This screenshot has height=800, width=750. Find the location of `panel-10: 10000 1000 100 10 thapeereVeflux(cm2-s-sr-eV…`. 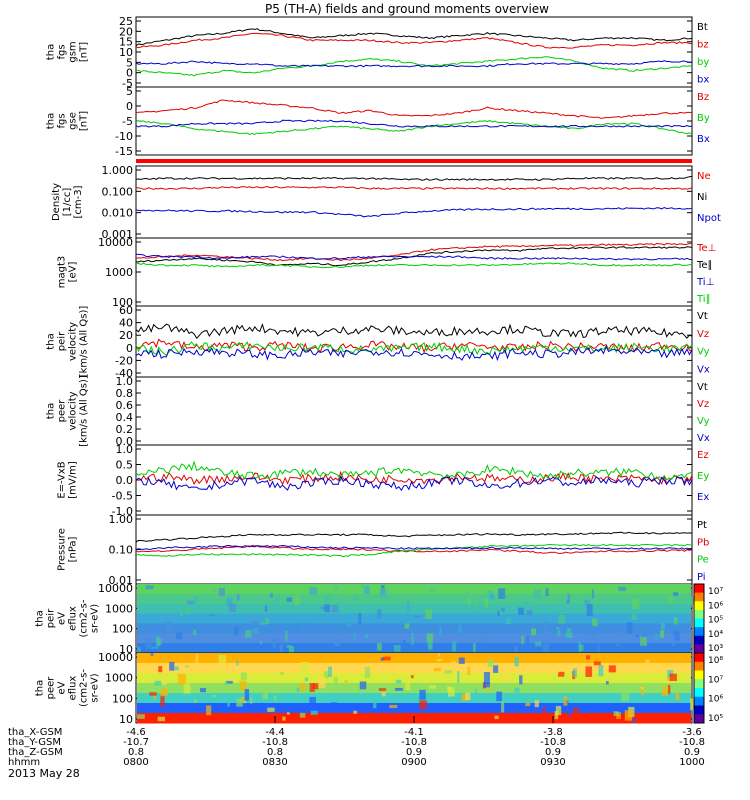

panel-10: 10000 1000 100 10 thapeereVeflux(cm2-s-sr-eV… is located at coordinates (379, 688).